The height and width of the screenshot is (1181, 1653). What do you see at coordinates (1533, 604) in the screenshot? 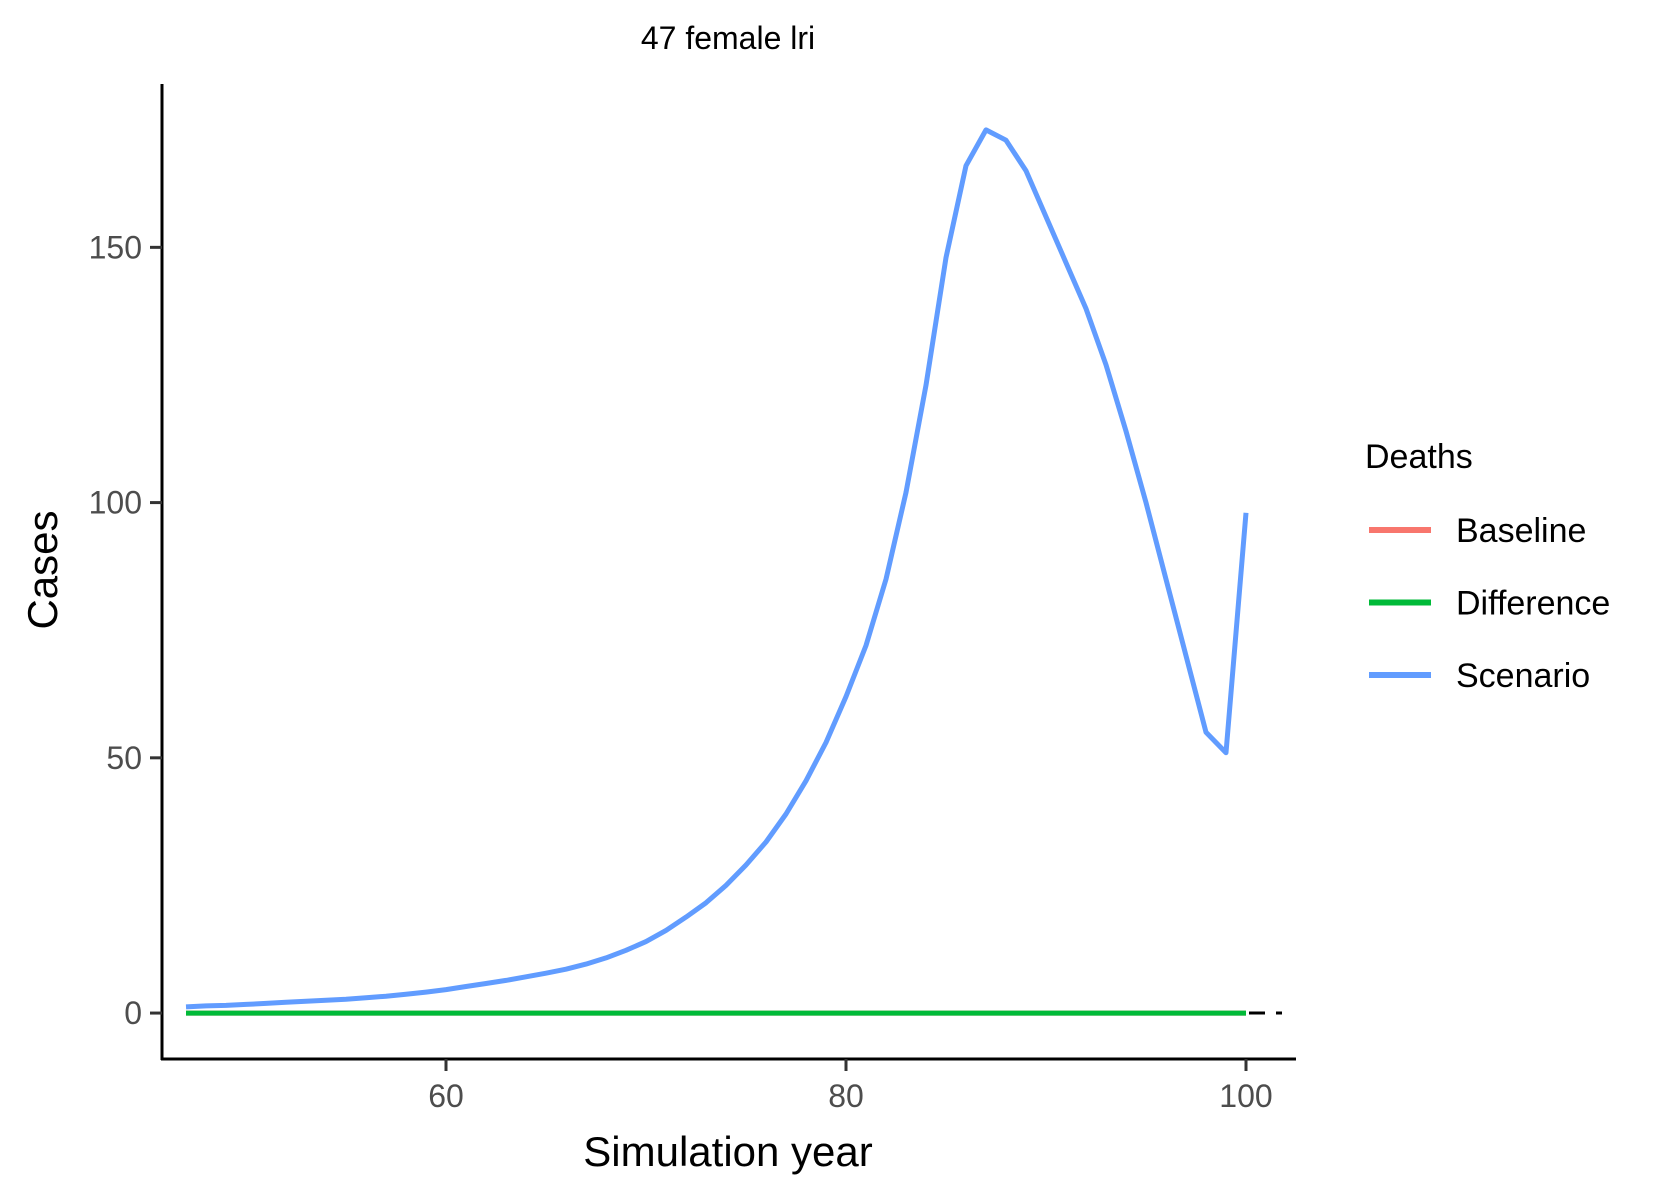
I see `legend-label-difference: Difference` at bounding box center [1533, 604].